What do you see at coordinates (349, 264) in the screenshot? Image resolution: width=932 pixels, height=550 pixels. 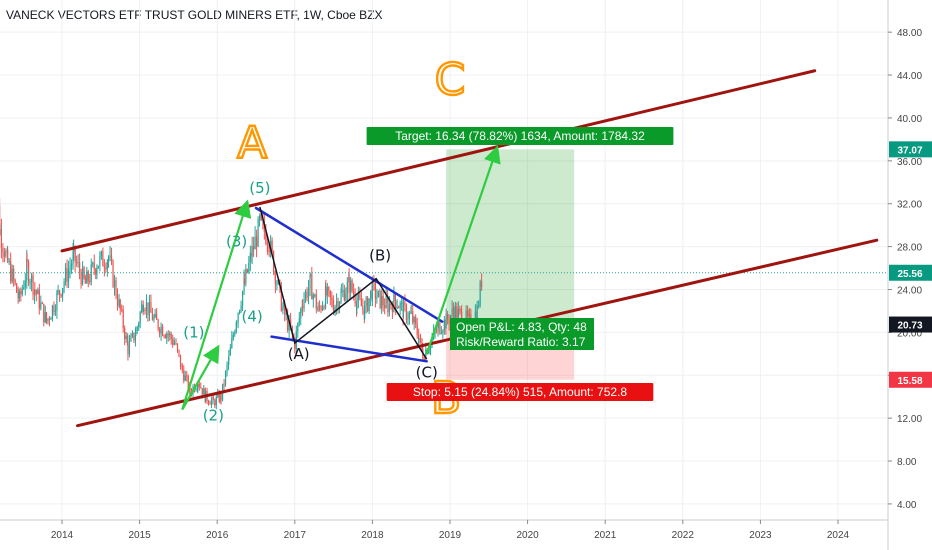 I see `triangle-upper-line` at bounding box center [349, 264].